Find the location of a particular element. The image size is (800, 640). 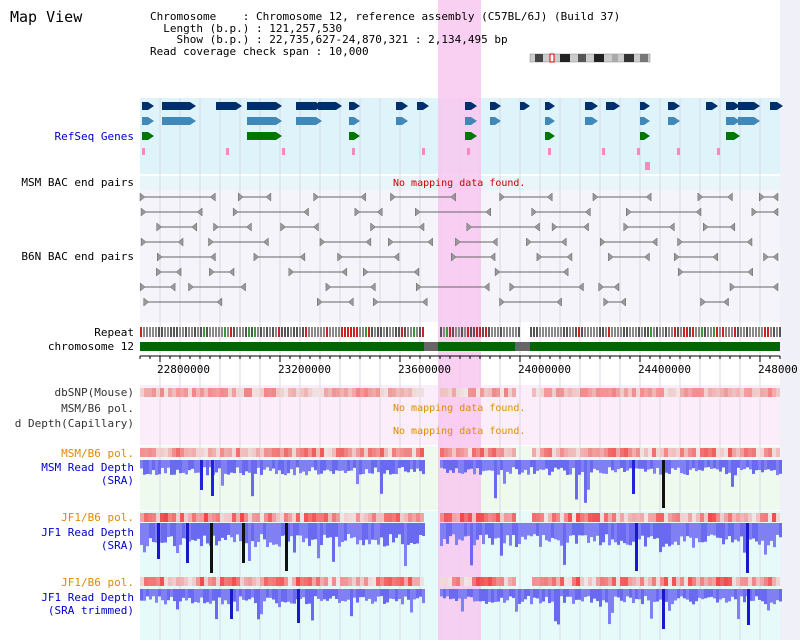

track-label-jf1-read-depth-sra-trimmed: (SRA trimmed) is located at coordinates (90, 610).